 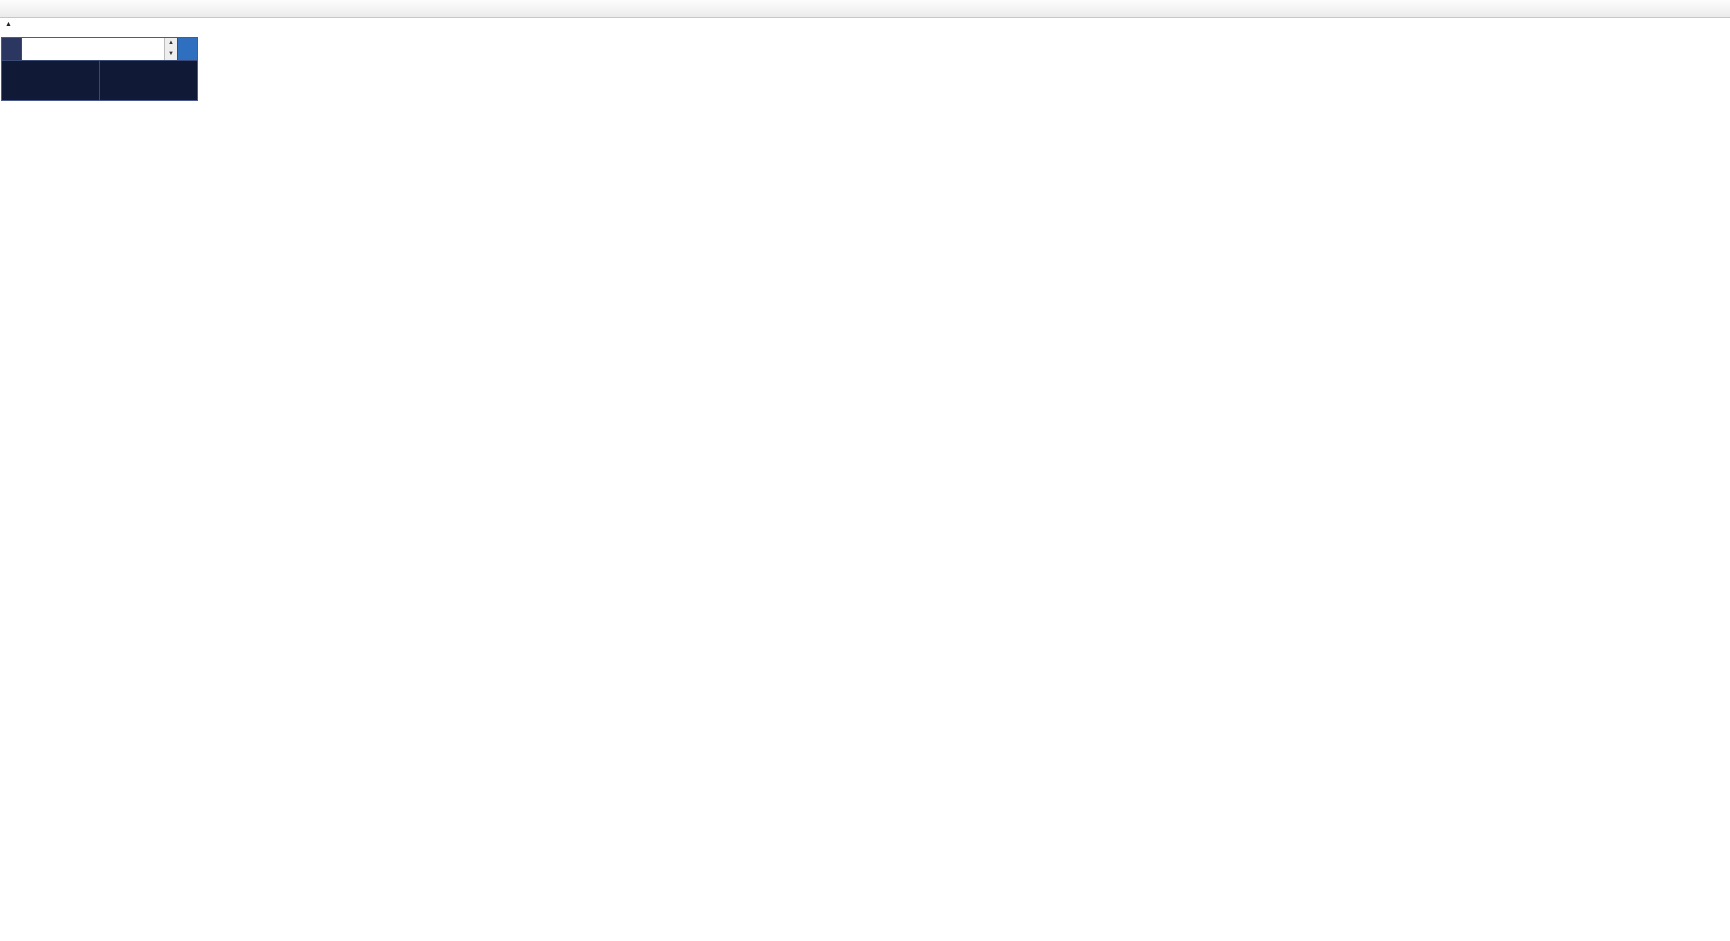 I want to click on sell-price, so click(x=50, y=80).